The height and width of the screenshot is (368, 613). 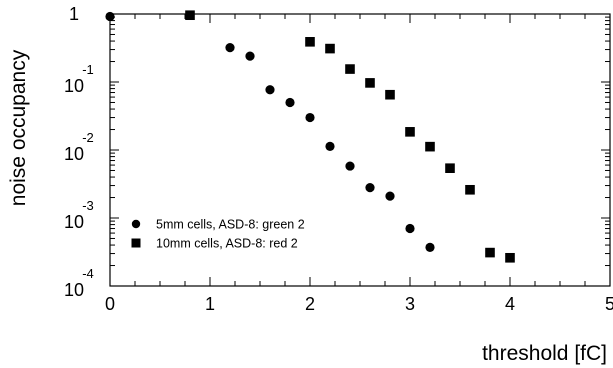 What do you see at coordinates (88, 273) in the screenshot?
I see `y-tick-label-exponent: -4` at bounding box center [88, 273].